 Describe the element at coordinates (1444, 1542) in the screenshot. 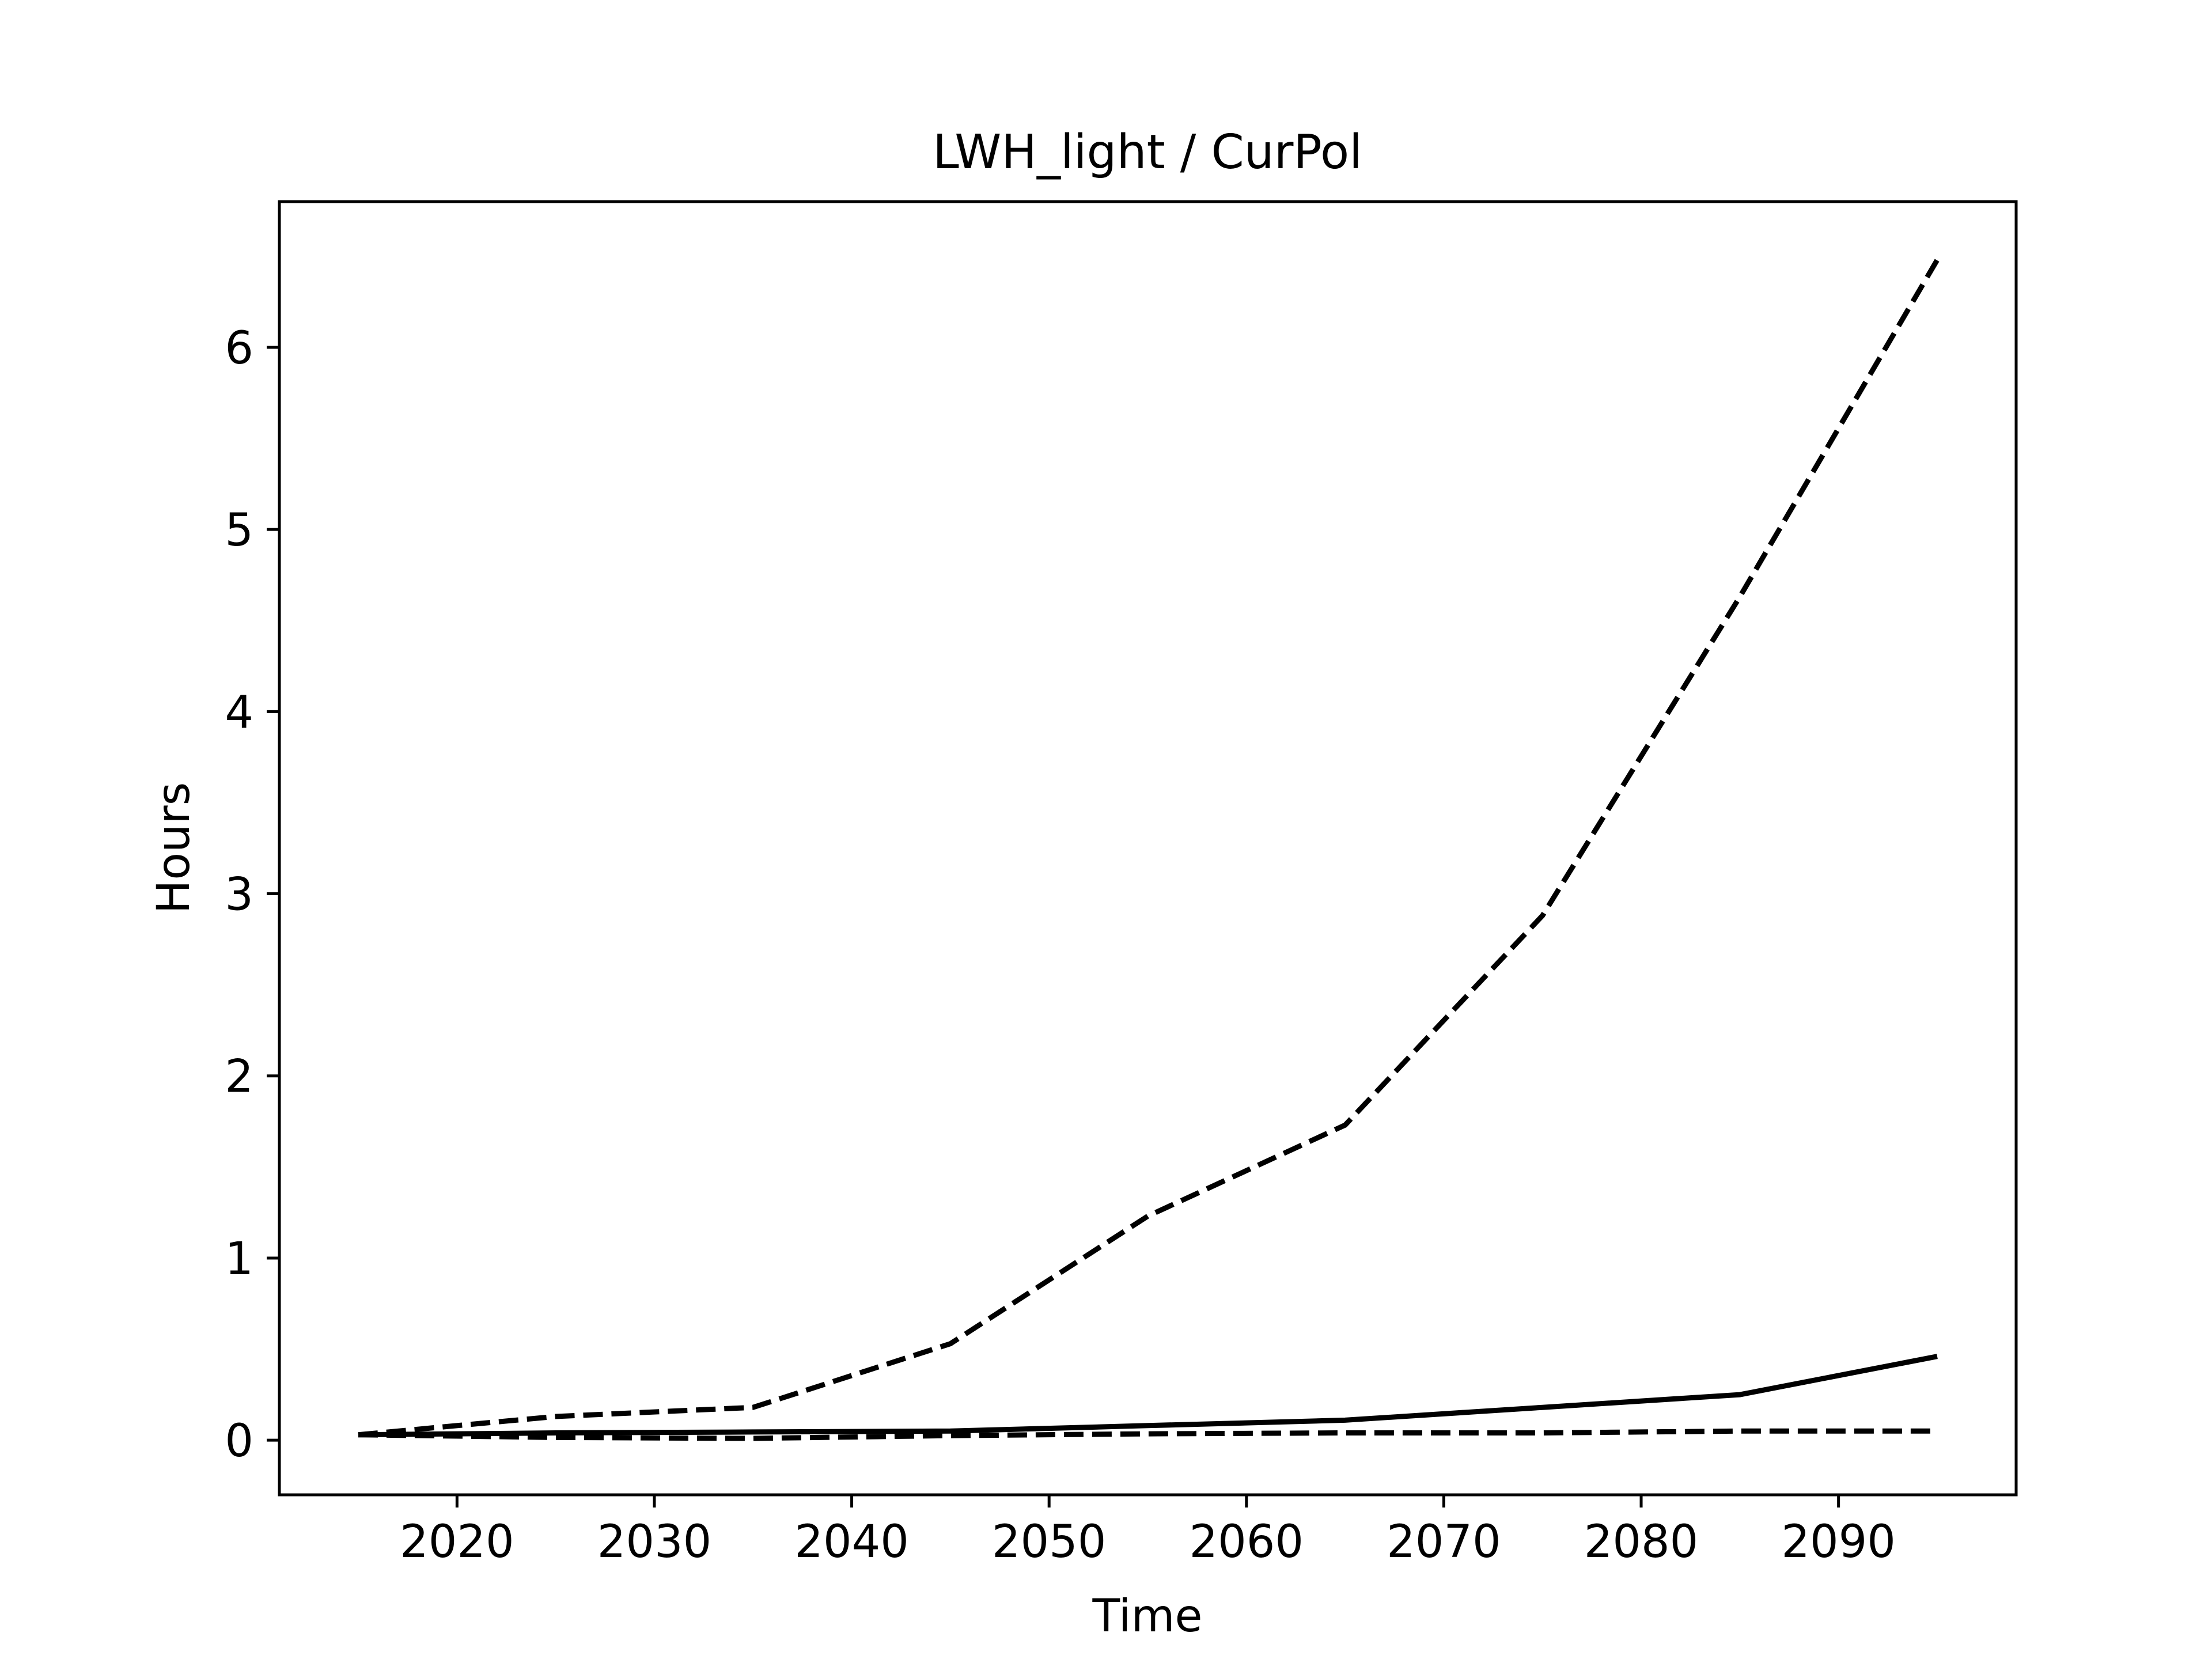

I see `x-tick-label: 2070` at that location.